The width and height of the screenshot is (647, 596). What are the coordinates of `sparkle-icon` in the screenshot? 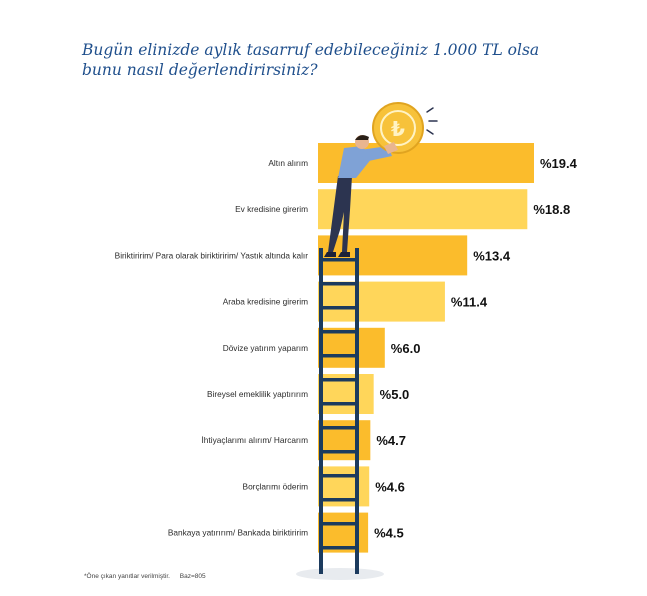 It's located at (432, 121).